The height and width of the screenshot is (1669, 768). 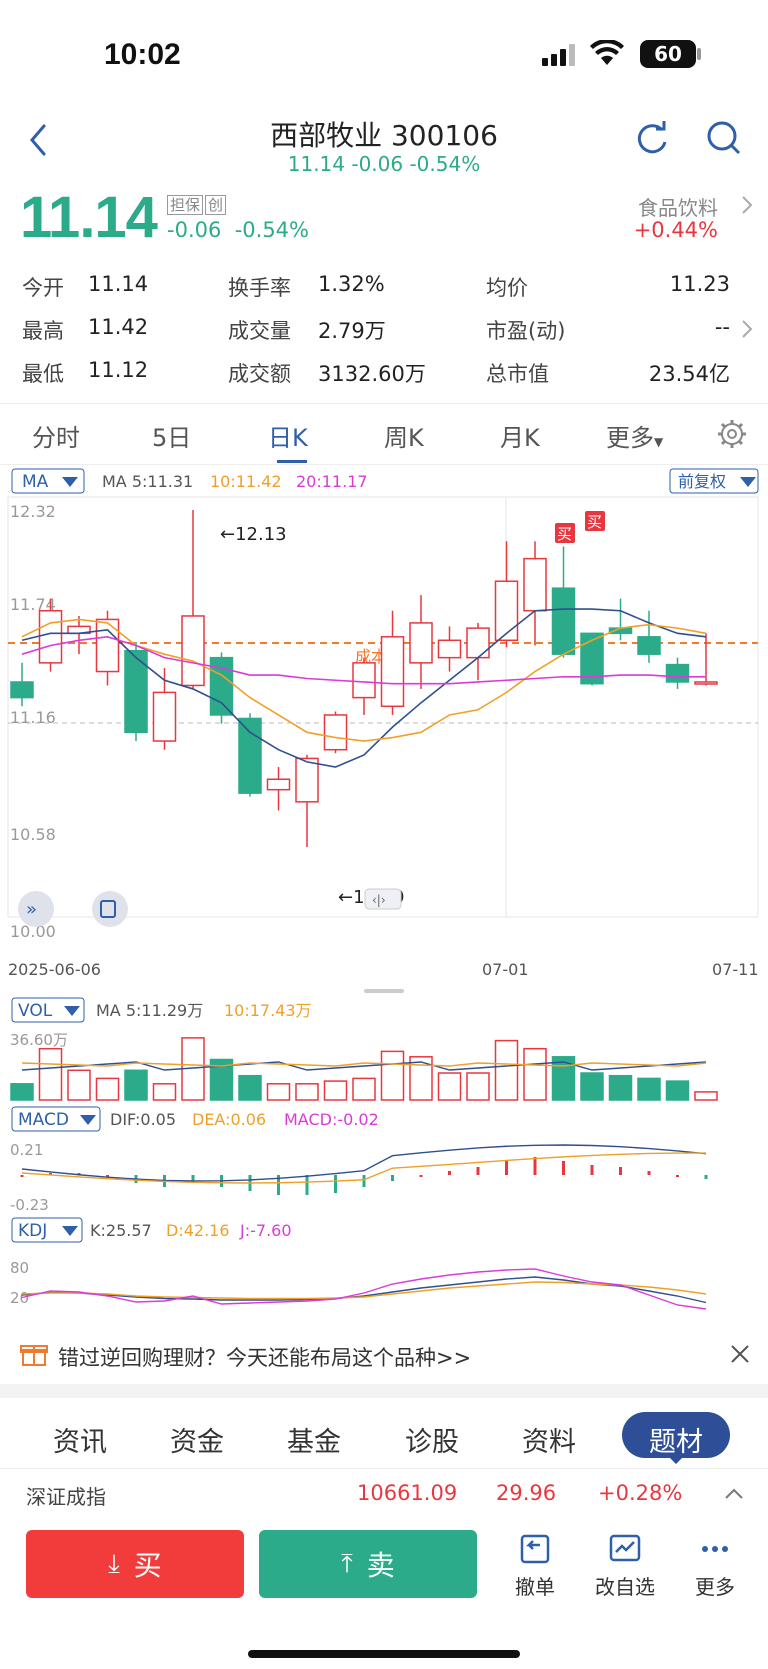 I want to click on buy-marker-1-label: 买, so click(x=564, y=534).